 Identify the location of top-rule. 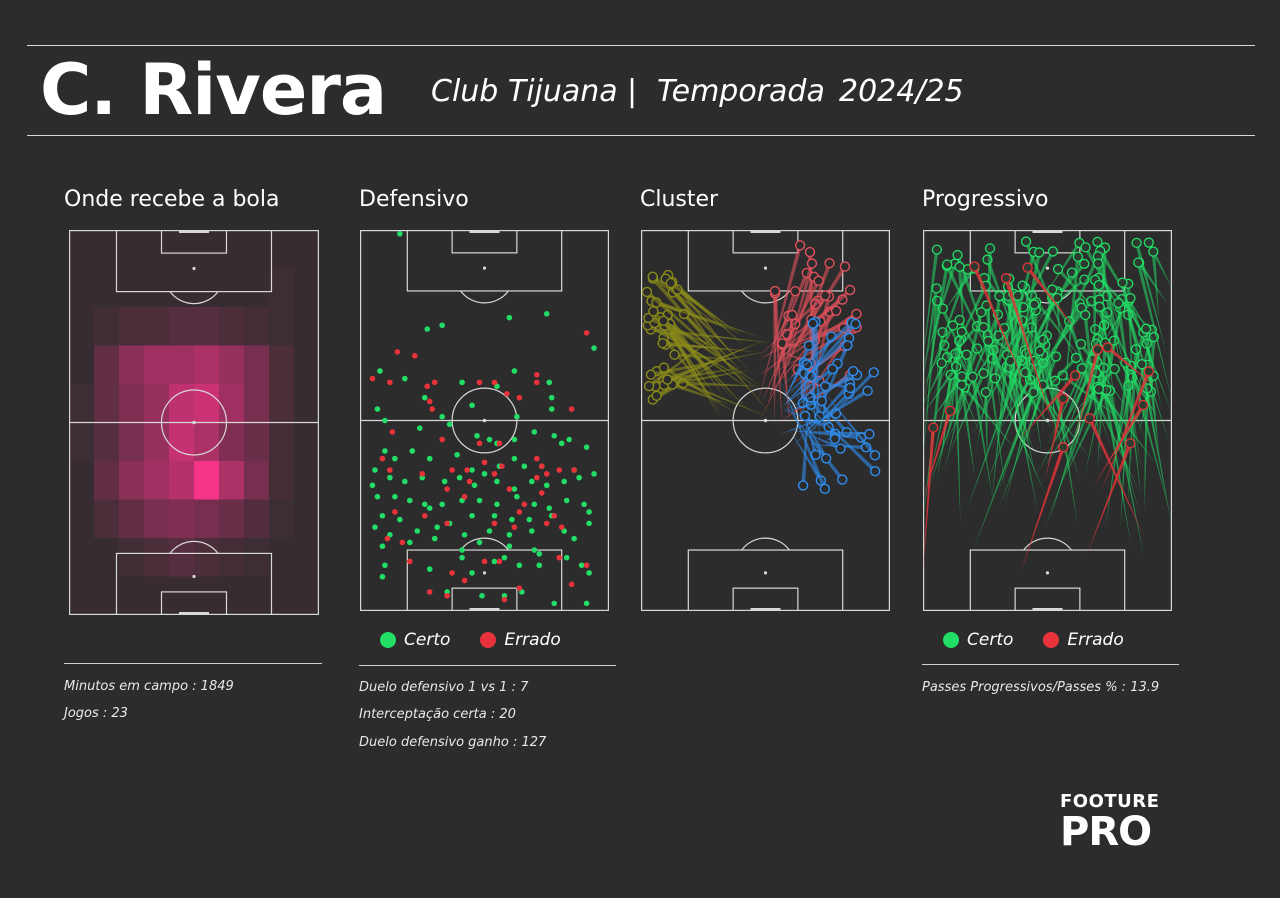
(641, 45).